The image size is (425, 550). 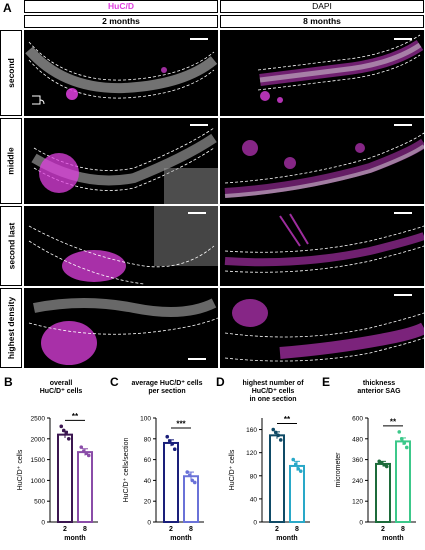 I want to click on micrograph-8m-second, so click(x=322, y=73).